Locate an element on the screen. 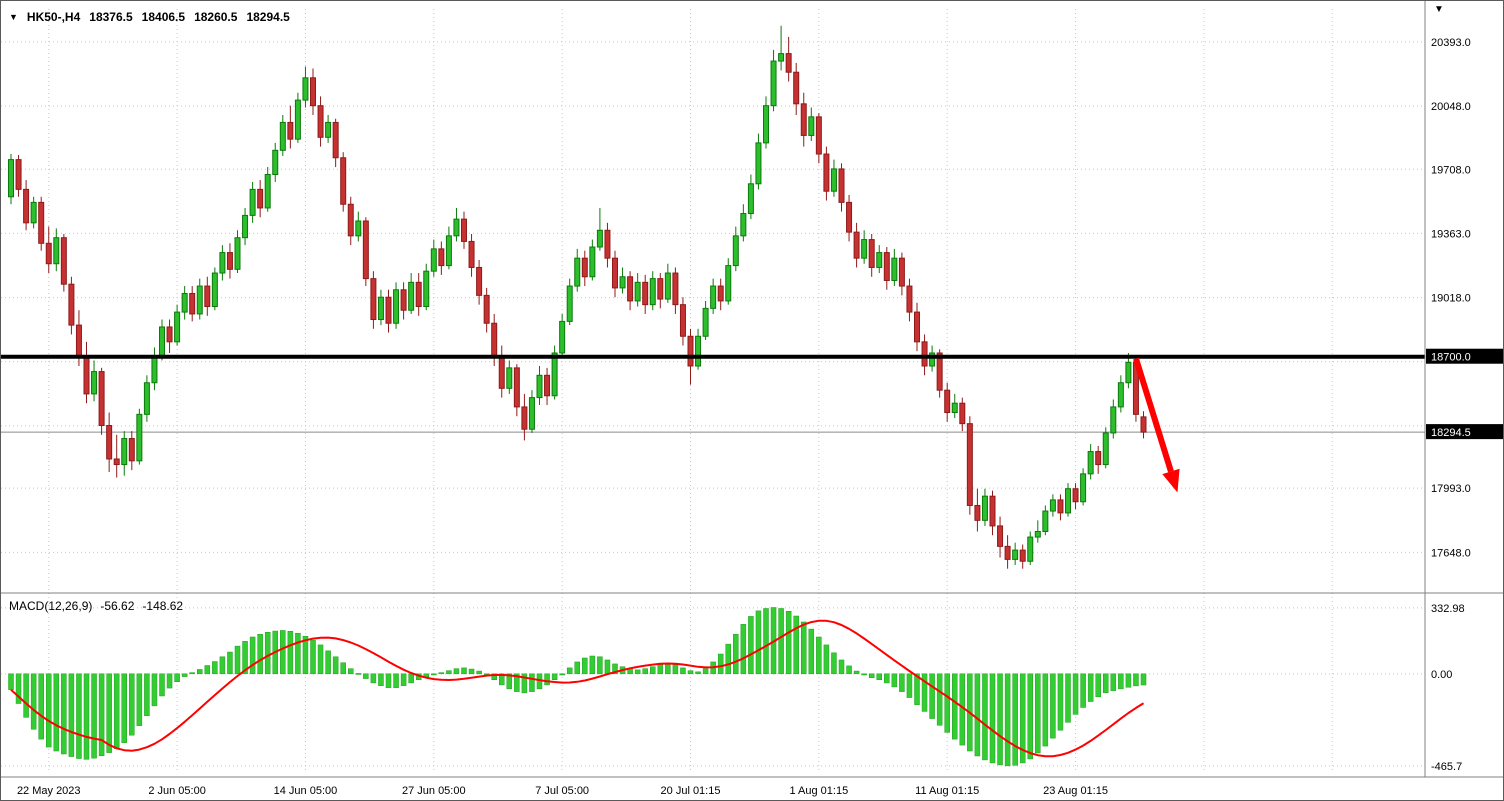 This screenshot has width=1504, height=801. svg-text: 17648.0 is located at coordinates (1451, 553).